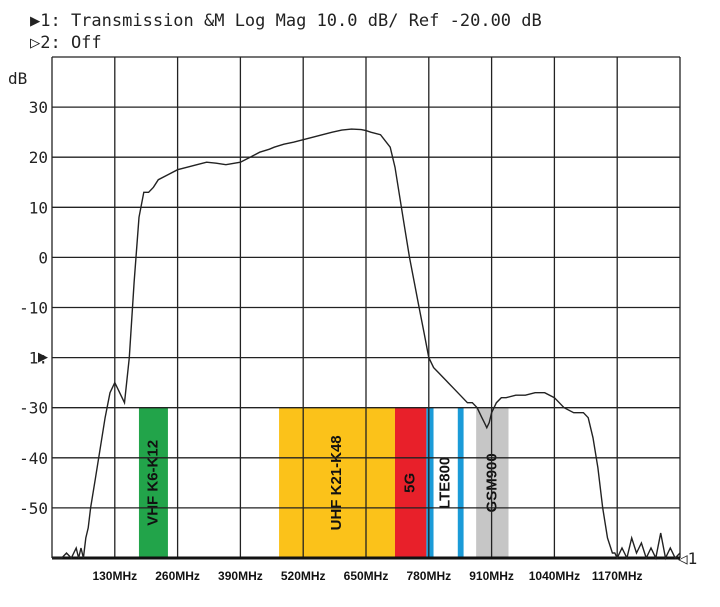 The image size is (720, 607). Describe the element at coordinates (177, 576) in the screenshot. I see `x-tick-label: 260MHz` at that location.